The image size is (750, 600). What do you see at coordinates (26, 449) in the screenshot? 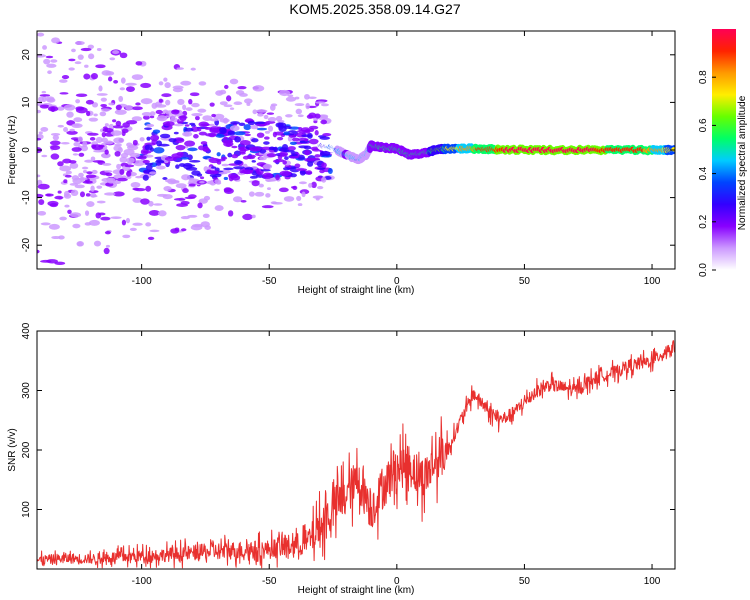
I see `snr-y-tick-label: 200` at bounding box center [26, 449].